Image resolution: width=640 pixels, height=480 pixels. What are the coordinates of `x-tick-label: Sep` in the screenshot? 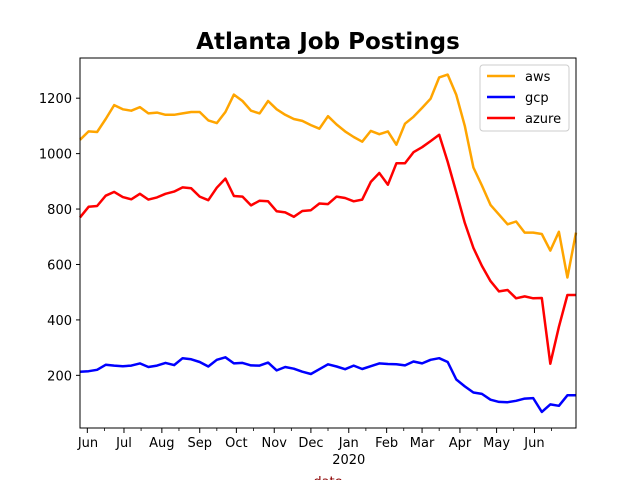 It's located at (199, 443).